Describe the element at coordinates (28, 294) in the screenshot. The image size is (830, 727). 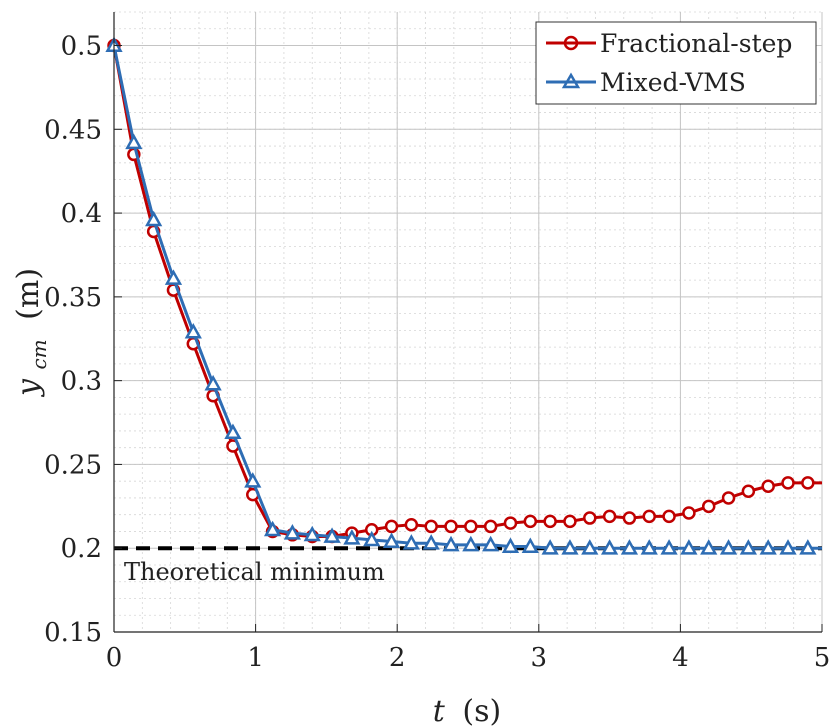
I see `y-axis-unit: (m)` at that location.